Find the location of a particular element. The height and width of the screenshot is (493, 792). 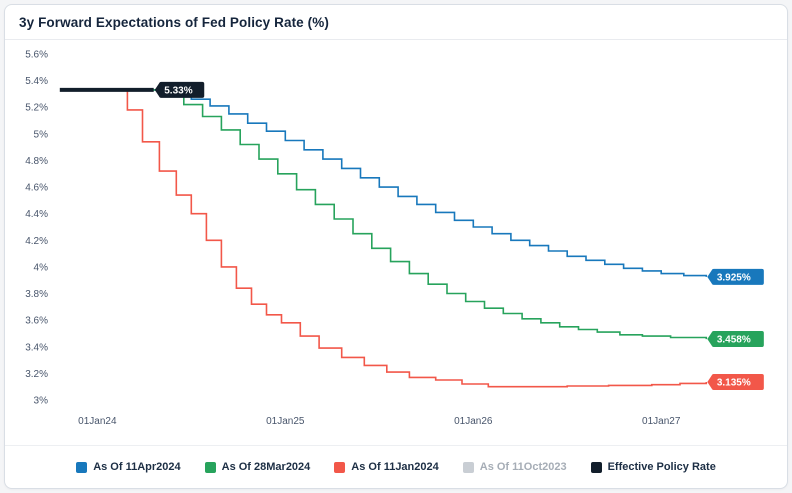

y-tick-label: 4.8% is located at coordinates (36, 161).